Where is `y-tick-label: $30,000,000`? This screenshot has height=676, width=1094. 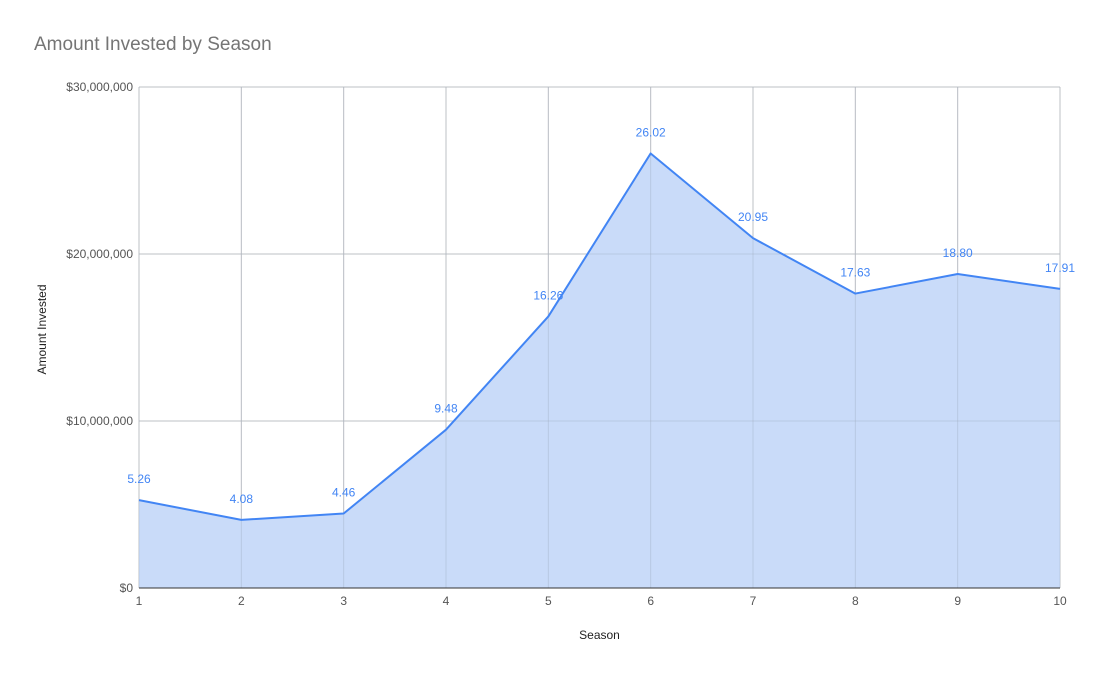 y-tick-label: $30,000,000 is located at coordinates (99, 87).